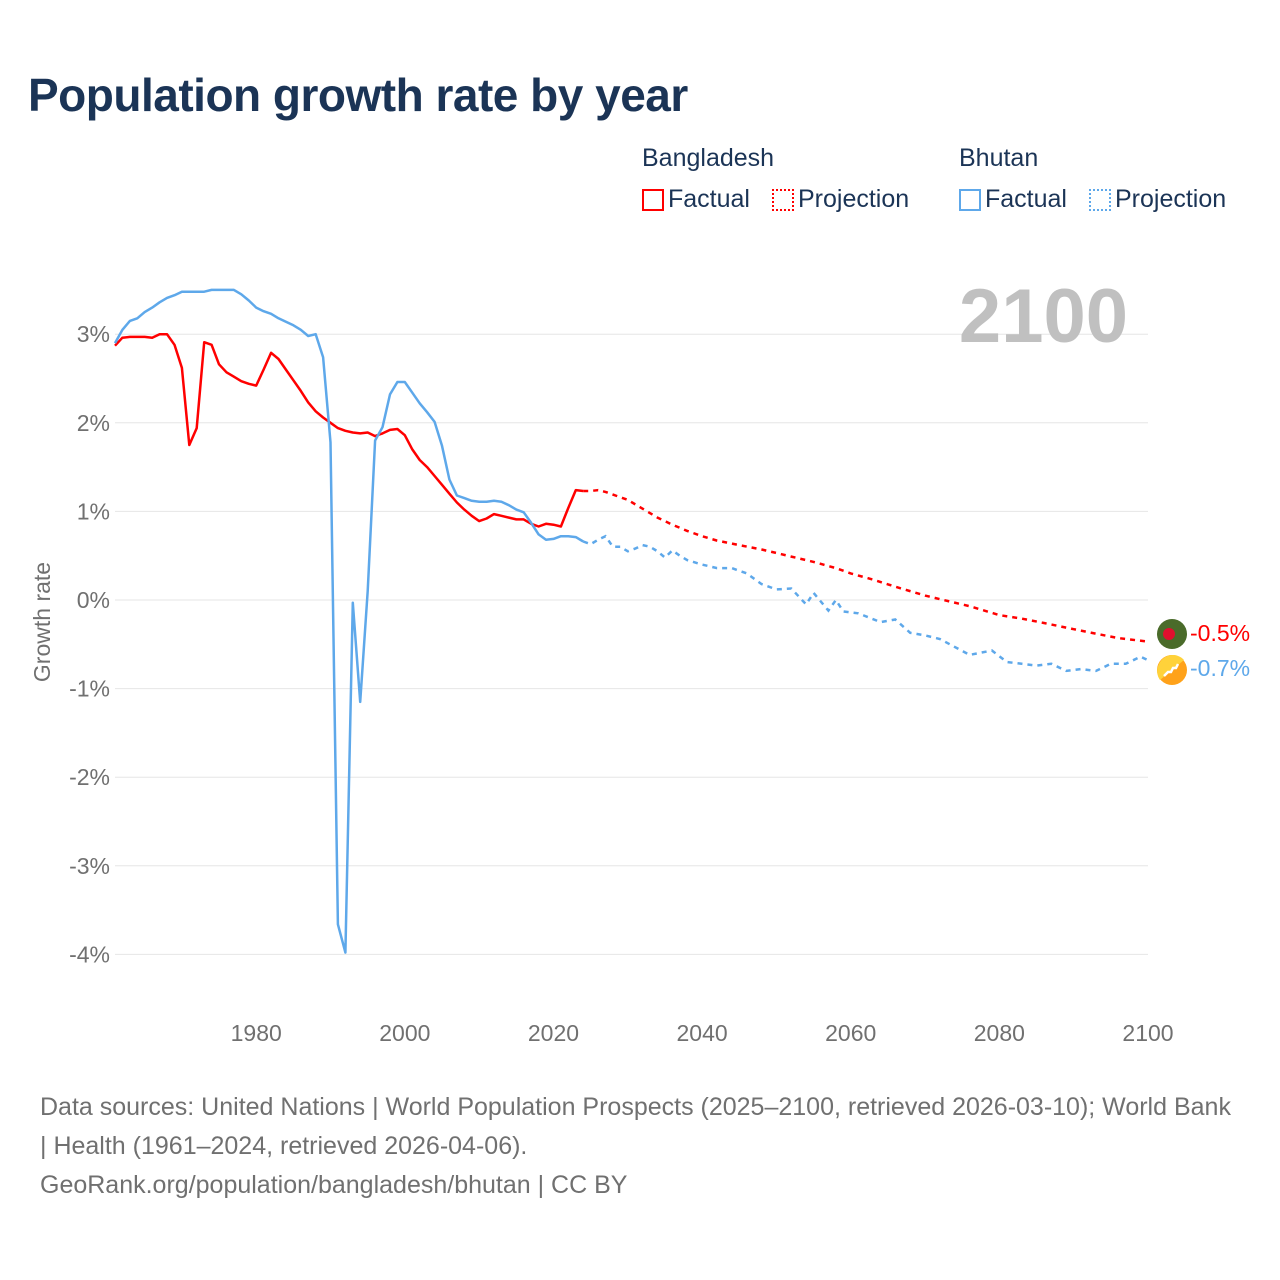 This screenshot has width=1280, height=1280. What do you see at coordinates (850, 1033) in the screenshot?
I see `x-tick-label: 2060` at bounding box center [850, 1033].